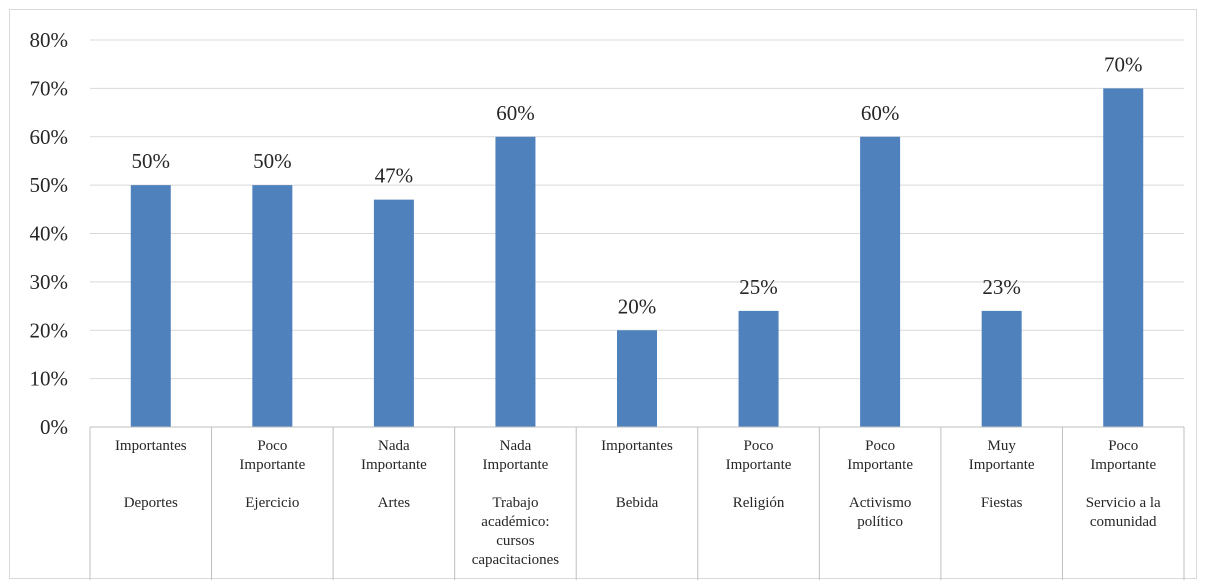 This screenshot has width=1206, height=583. What do you see at coordinates (49, 234) in the screenshot?
I see `y-tick-label: 40%` at bounding box center [49, 234].